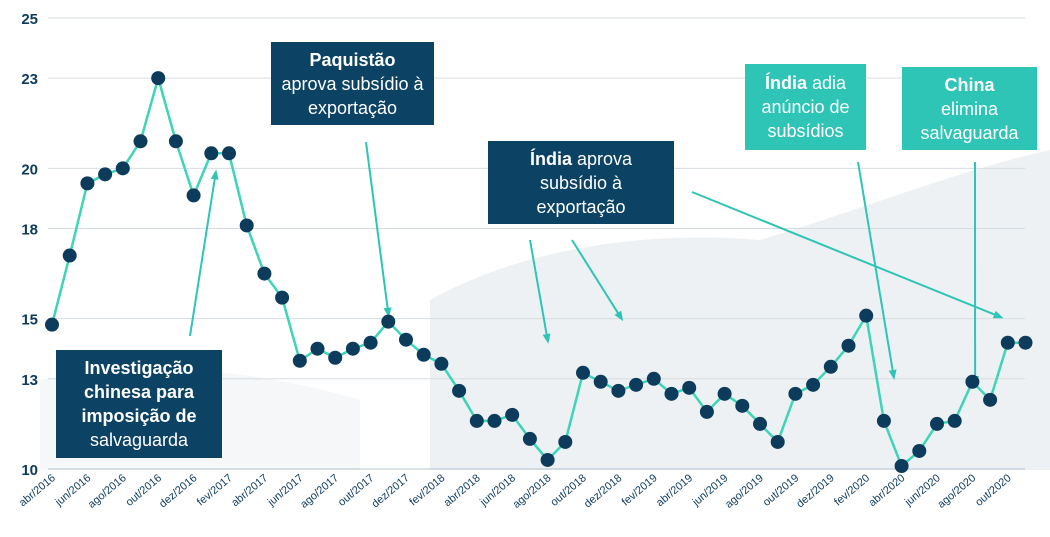 The height and width of the screenshot is (537, 1050). What do you see at coordinates (107, 491) in the screenshot?
I see `x-tick-label: ago/2016` at bounding box center [107, 491].